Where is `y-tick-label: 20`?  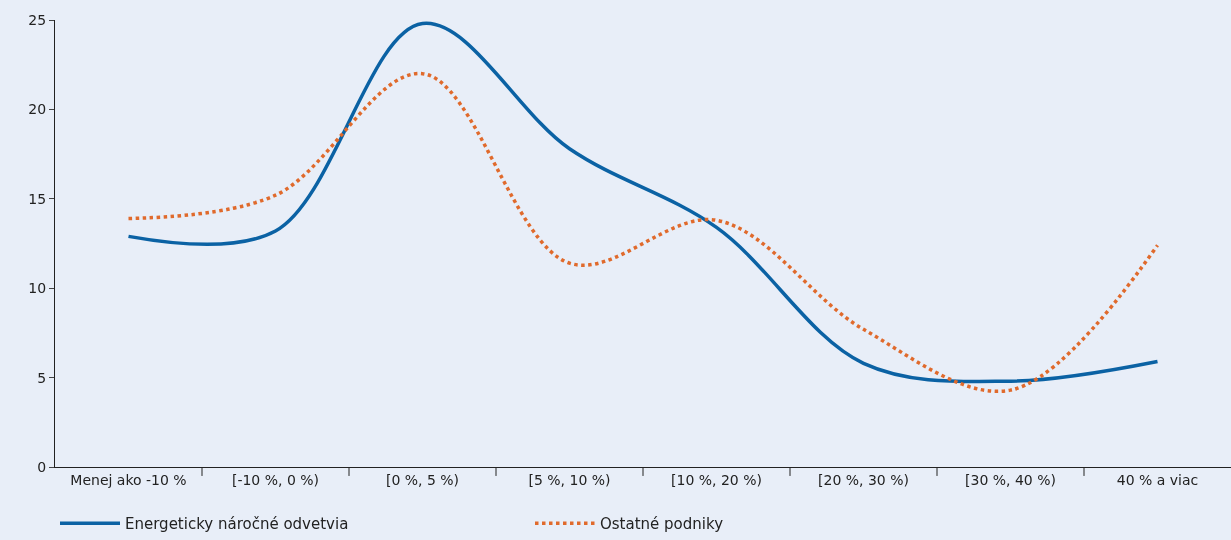 y-tick-label: 20 is located at coordinates (37, 109).